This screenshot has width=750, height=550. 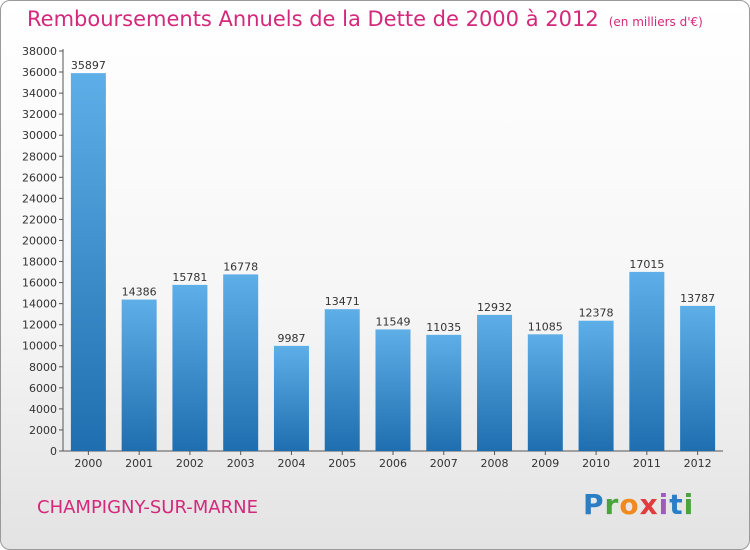 I want to click on x-tick-label: 2000, so click(x=88, y=463).